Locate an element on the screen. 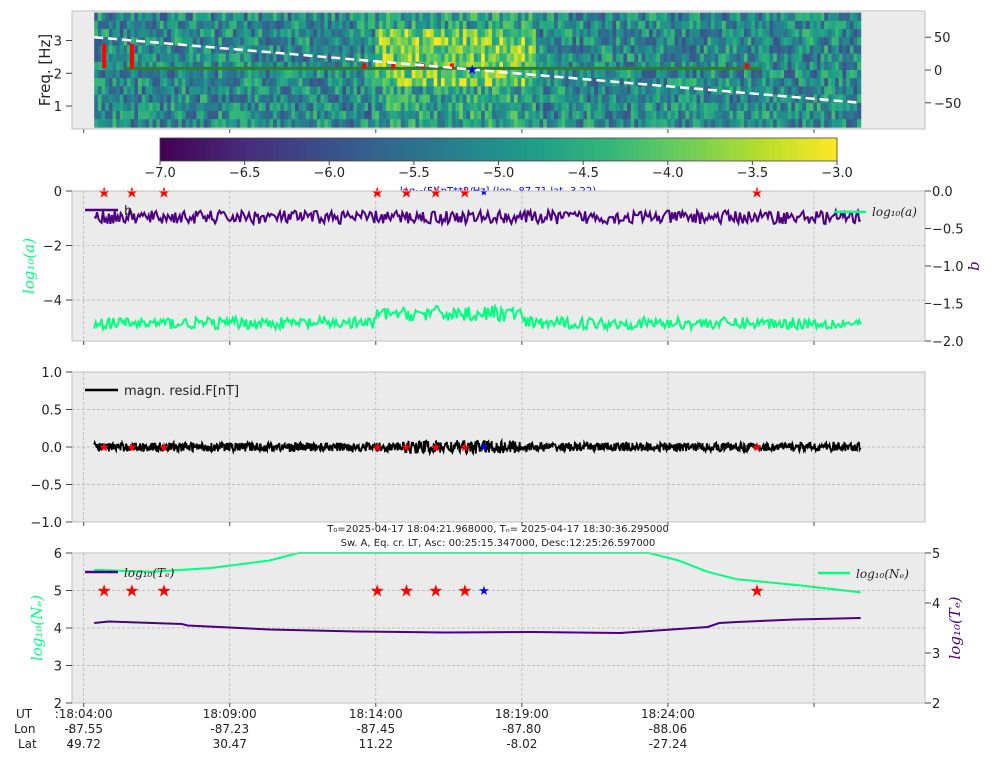  colorbar-cell is located at coordinates (326, 149).